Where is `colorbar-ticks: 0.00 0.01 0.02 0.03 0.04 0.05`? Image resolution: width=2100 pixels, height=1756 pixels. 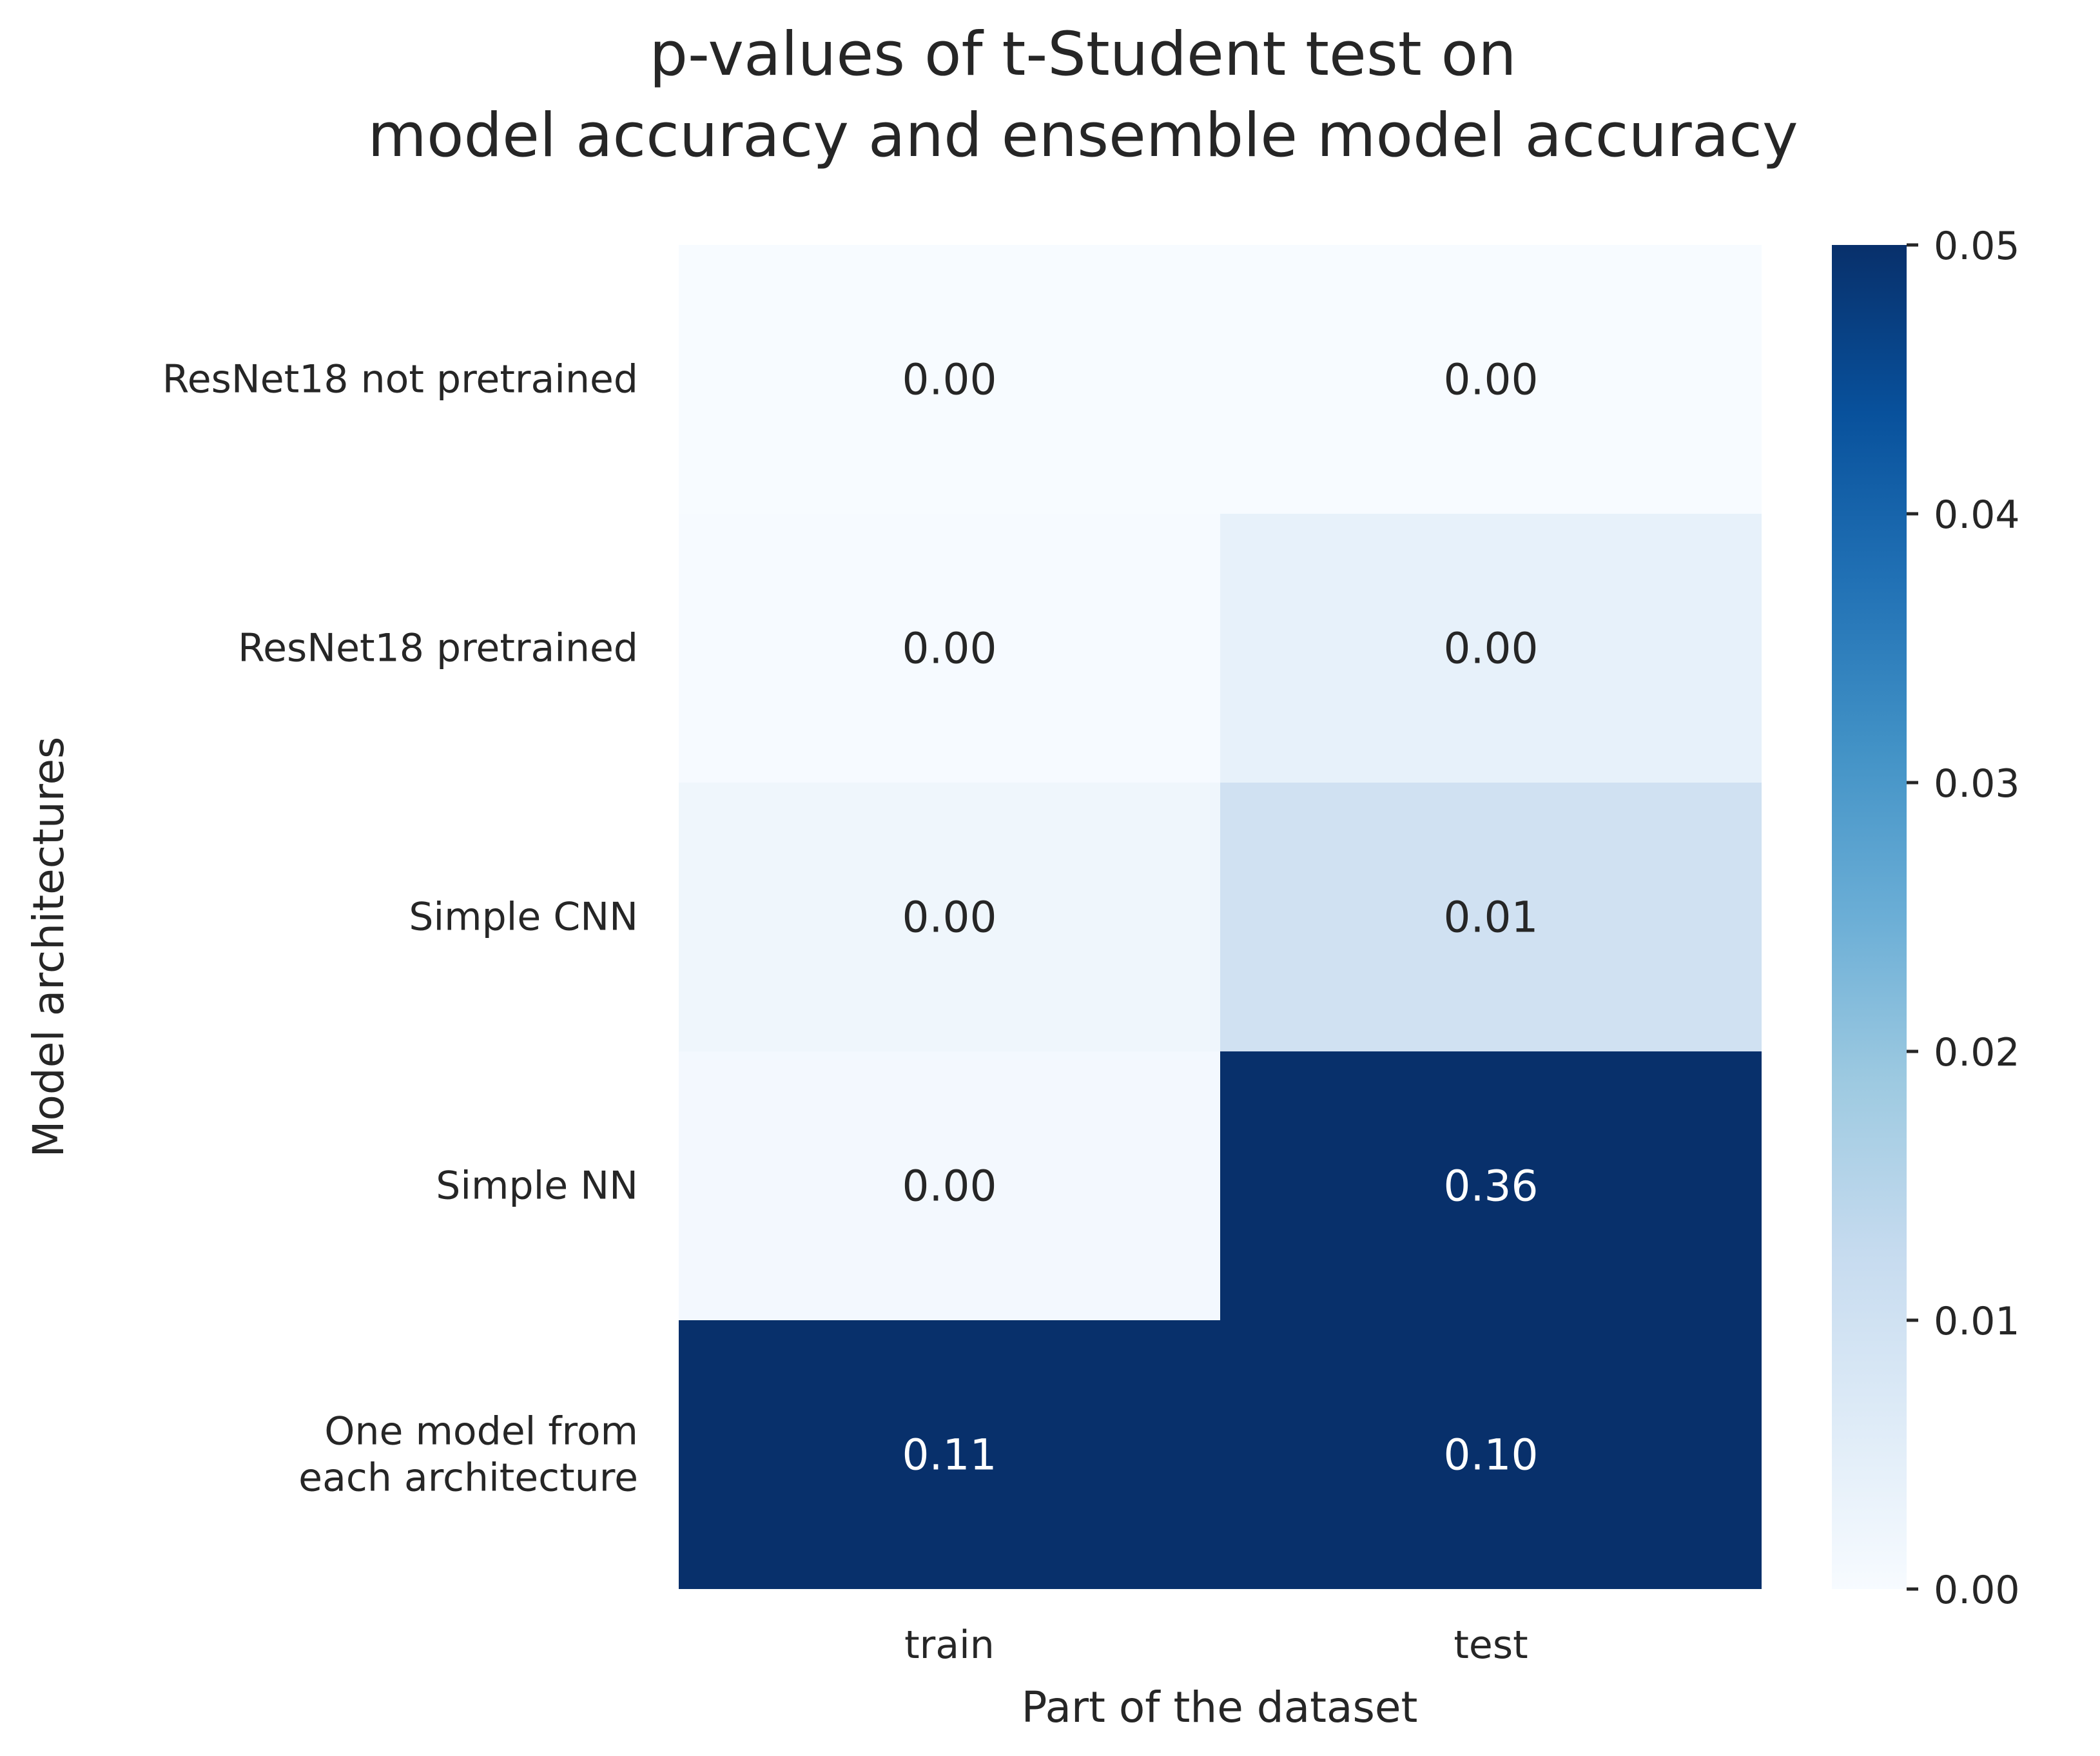 colorbar-ticks: 0.00 0.01 0.02 0.03 0.04 0.05 is located at coordinates (1963, 918).